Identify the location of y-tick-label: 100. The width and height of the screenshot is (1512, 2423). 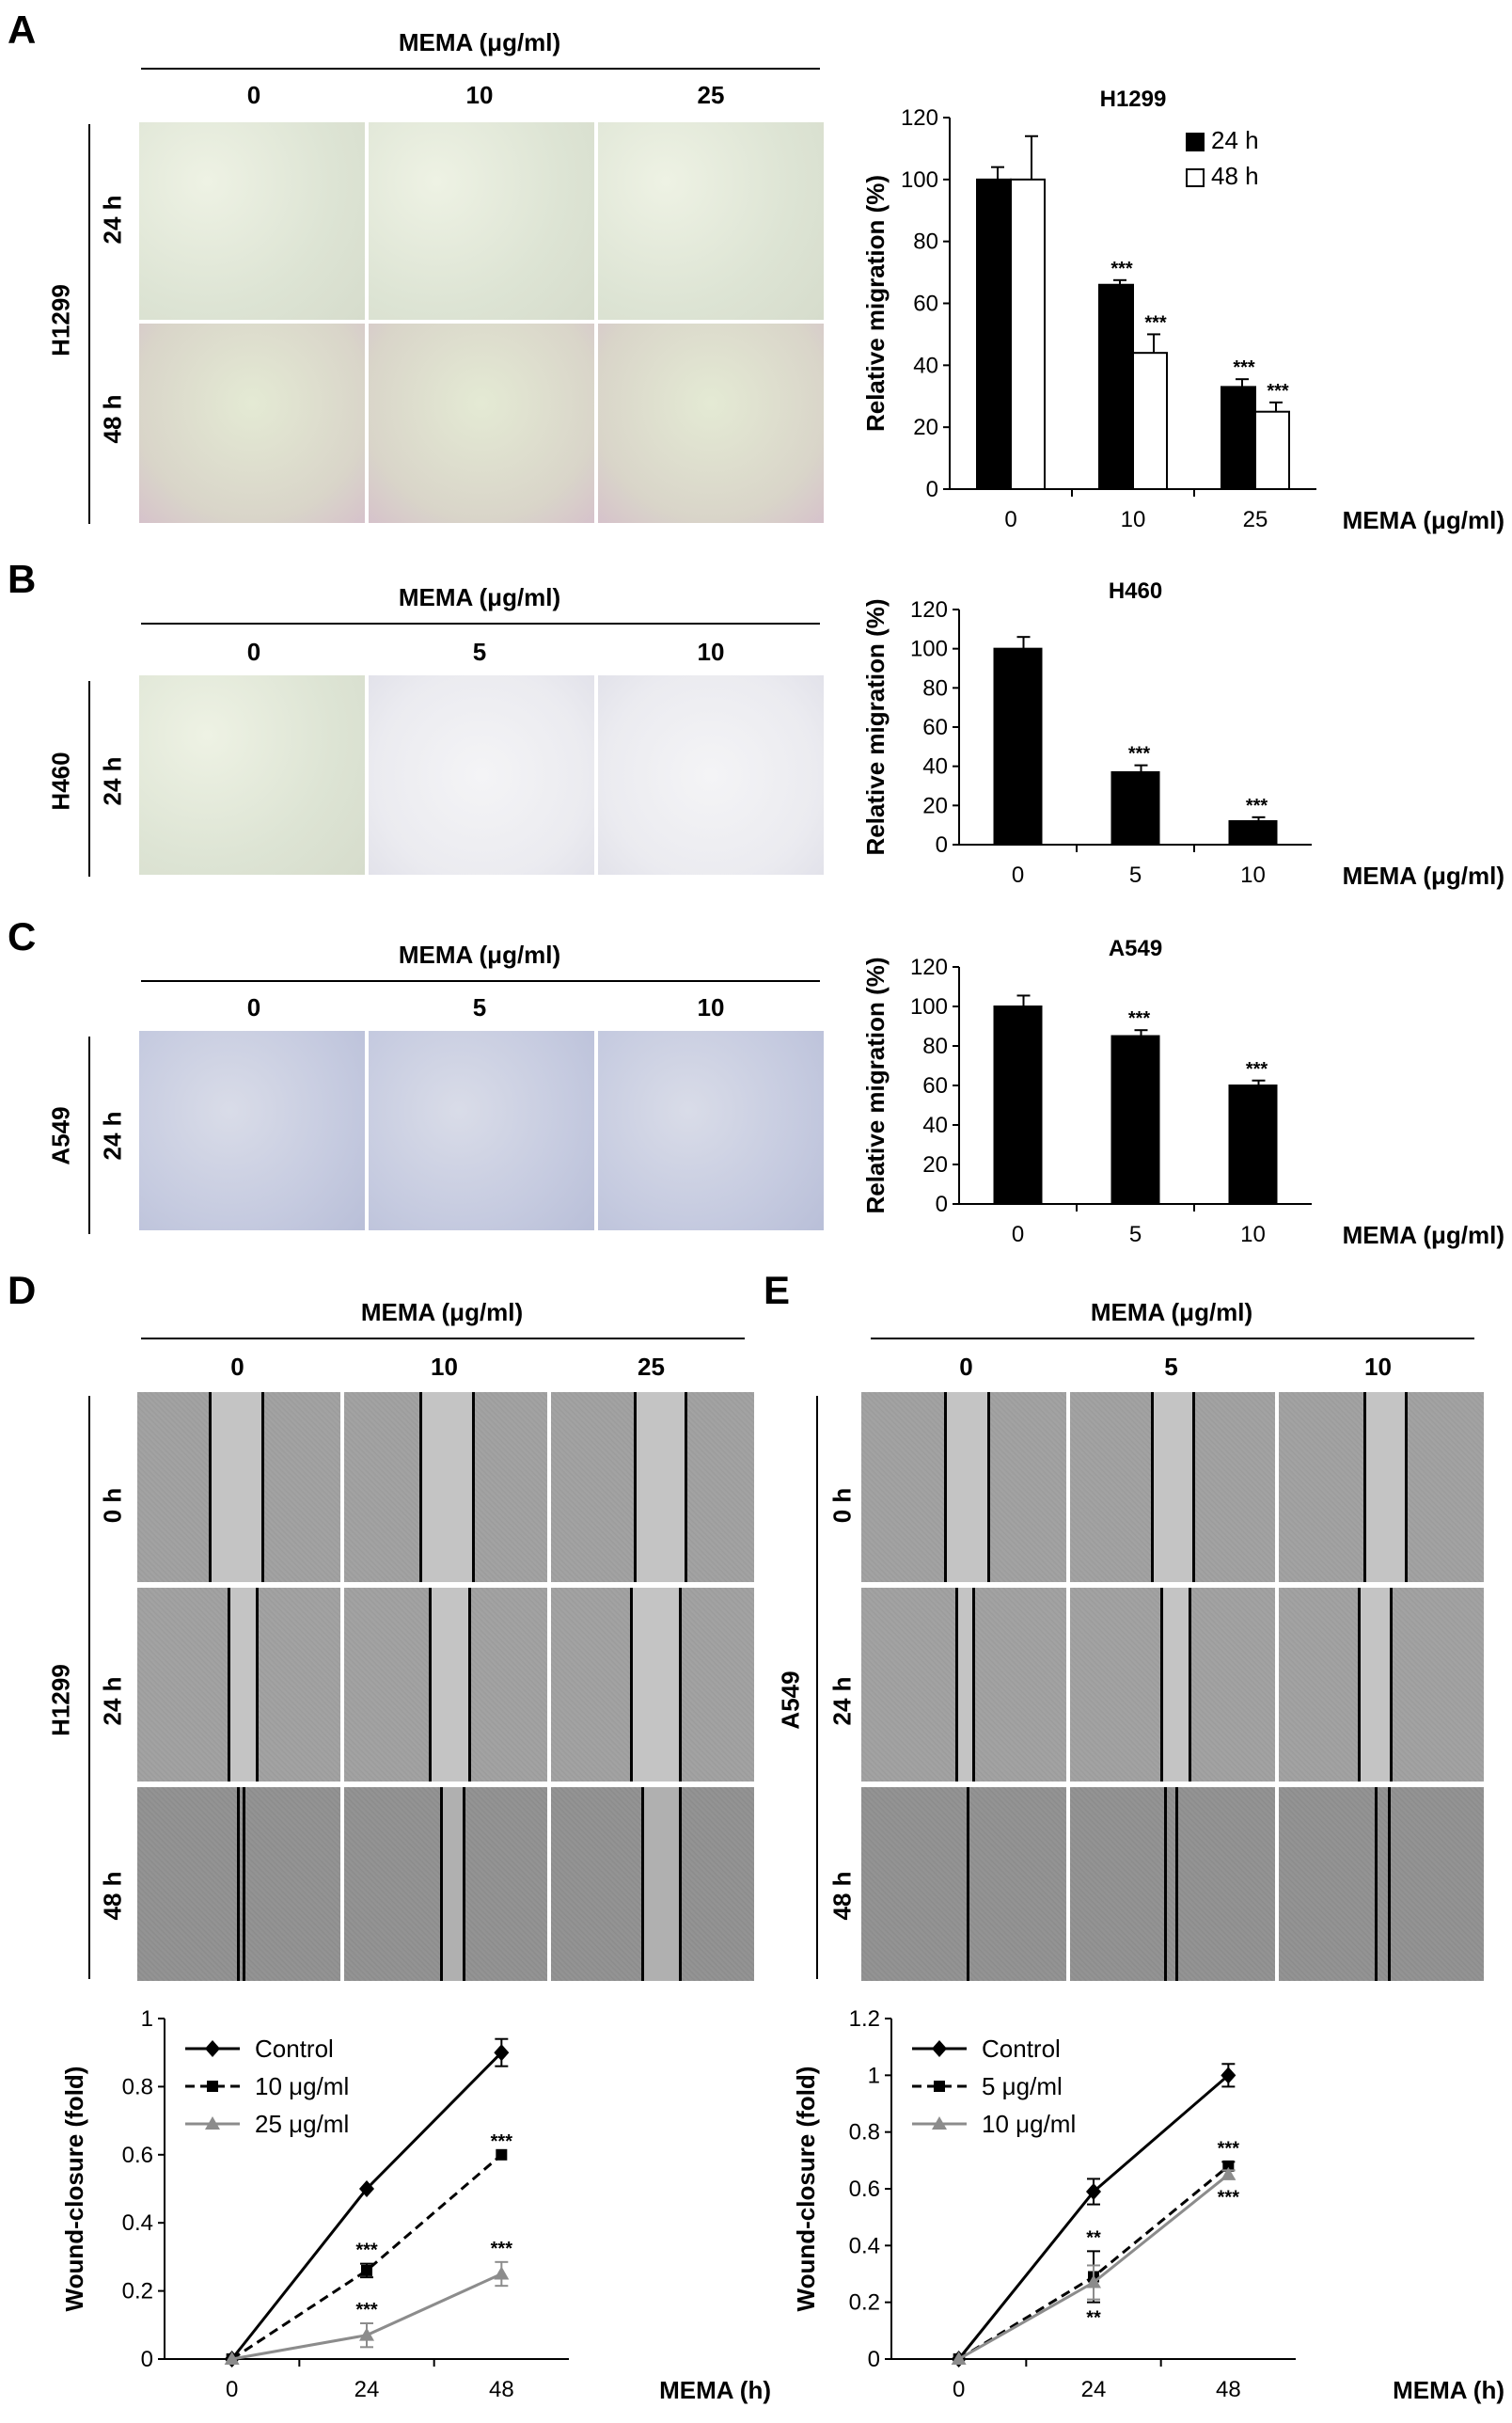
(920, 180).